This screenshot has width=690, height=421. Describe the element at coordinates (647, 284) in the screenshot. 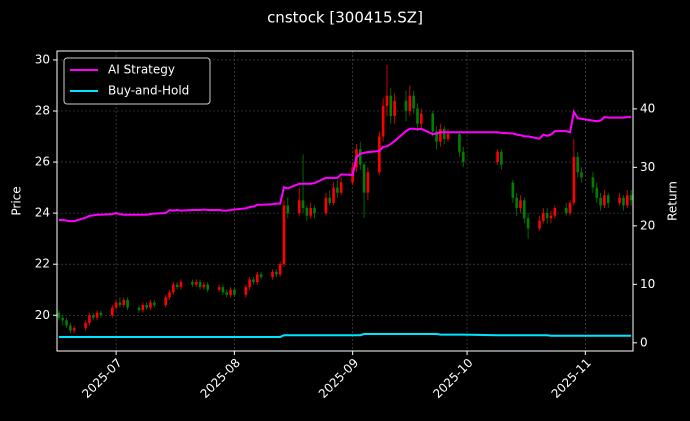

I see `y2-tick-label: 10` at that location.